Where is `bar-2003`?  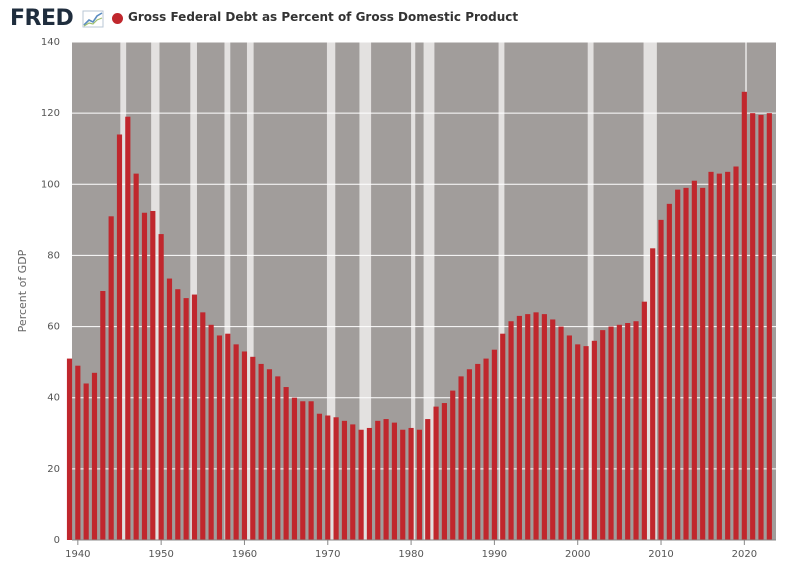 bar-2003 is located at coordinates (603, 435).